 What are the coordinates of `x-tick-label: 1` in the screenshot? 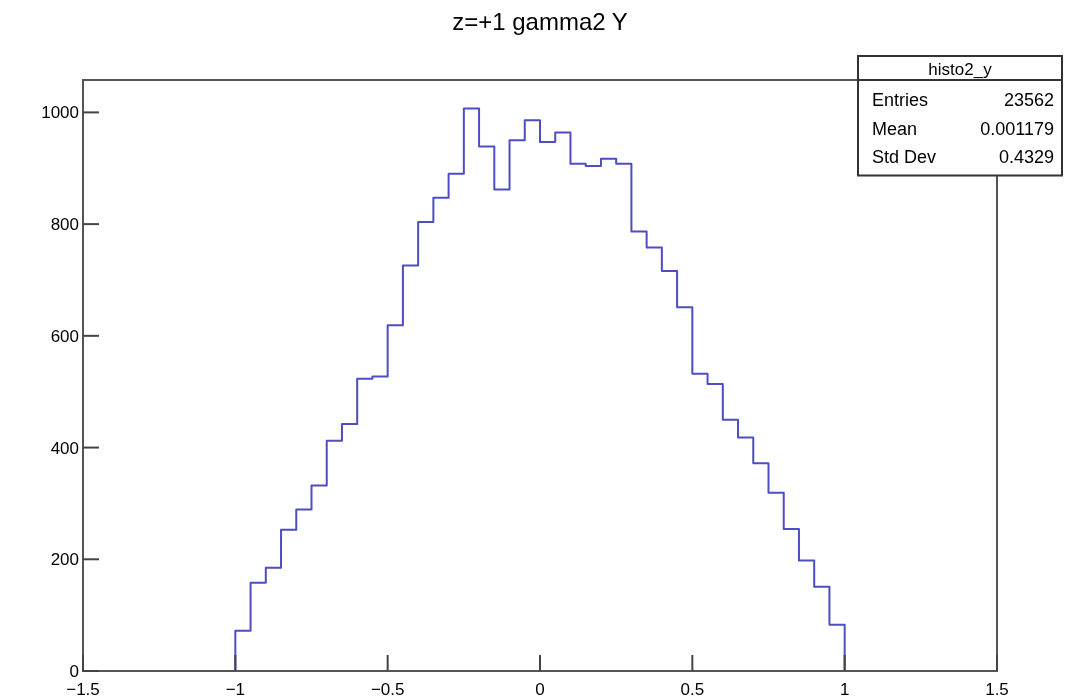 It's located at (844, 689).